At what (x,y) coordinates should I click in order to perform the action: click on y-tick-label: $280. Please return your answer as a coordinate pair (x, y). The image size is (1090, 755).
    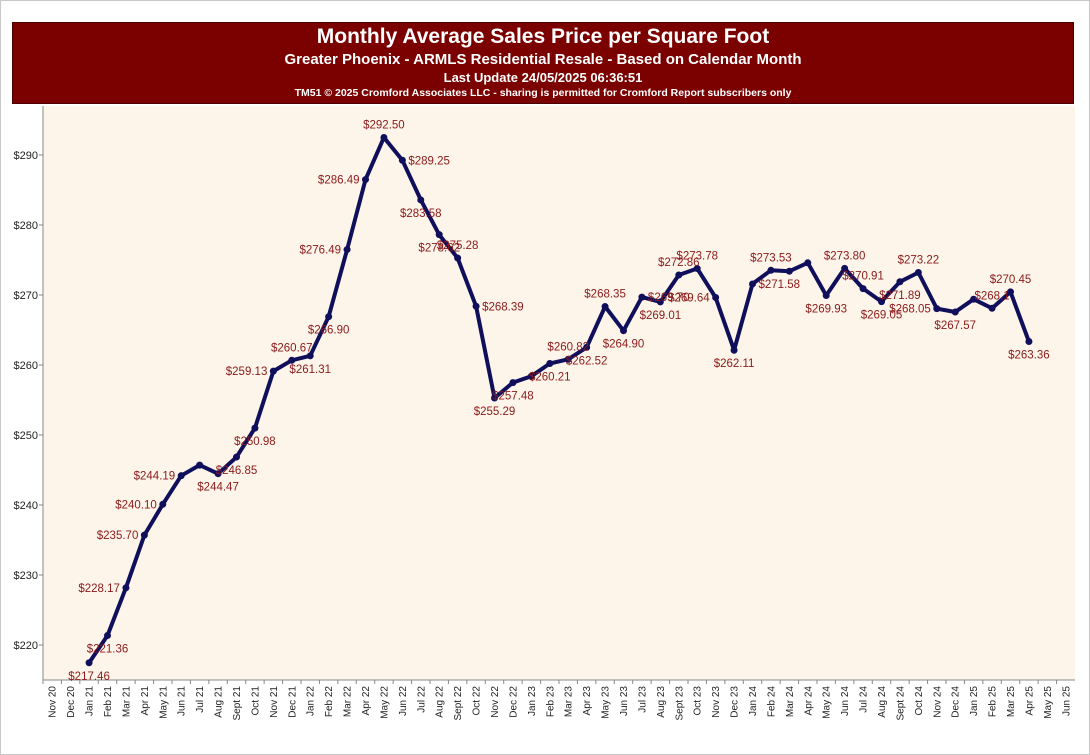
    Looking at the image, I should click on (26, 226).